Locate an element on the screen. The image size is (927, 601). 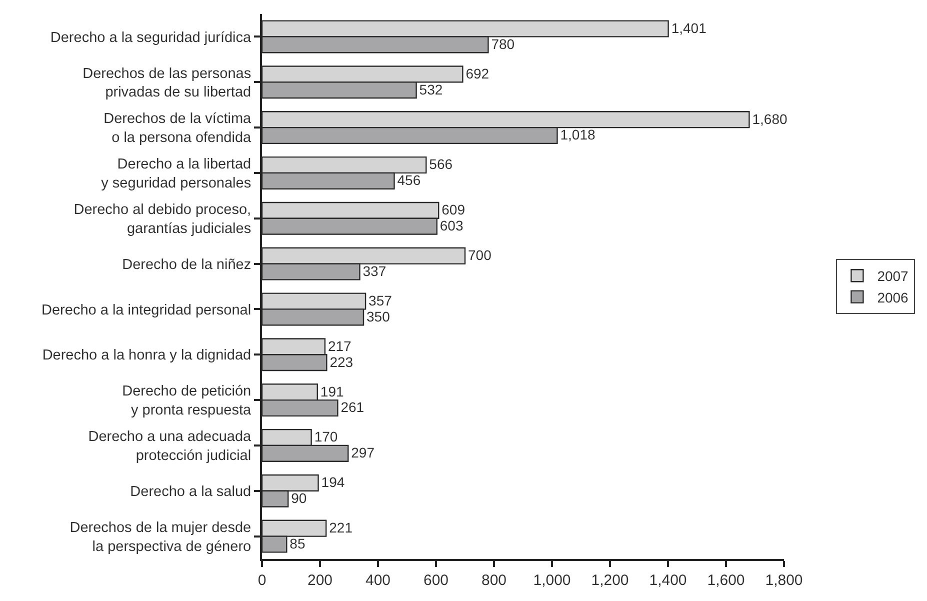
x-tick-label: 1,000 is located at coordinates (552, 580).